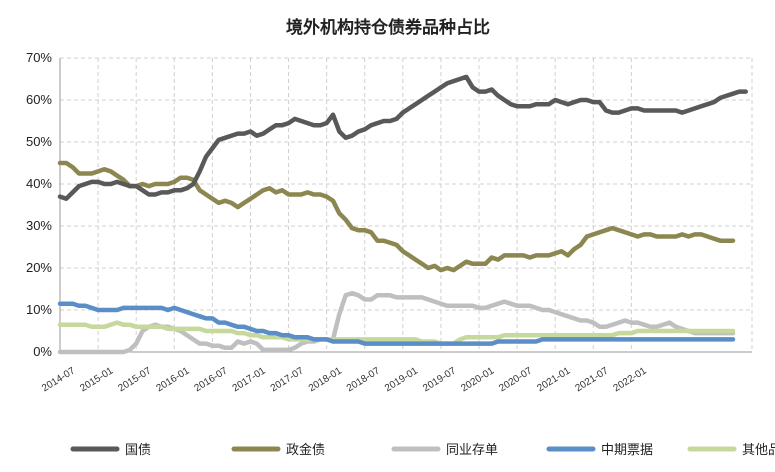 This screenshot has height=472, width=775. I want to click on y-tick-label: 70%, so click(39, 57).